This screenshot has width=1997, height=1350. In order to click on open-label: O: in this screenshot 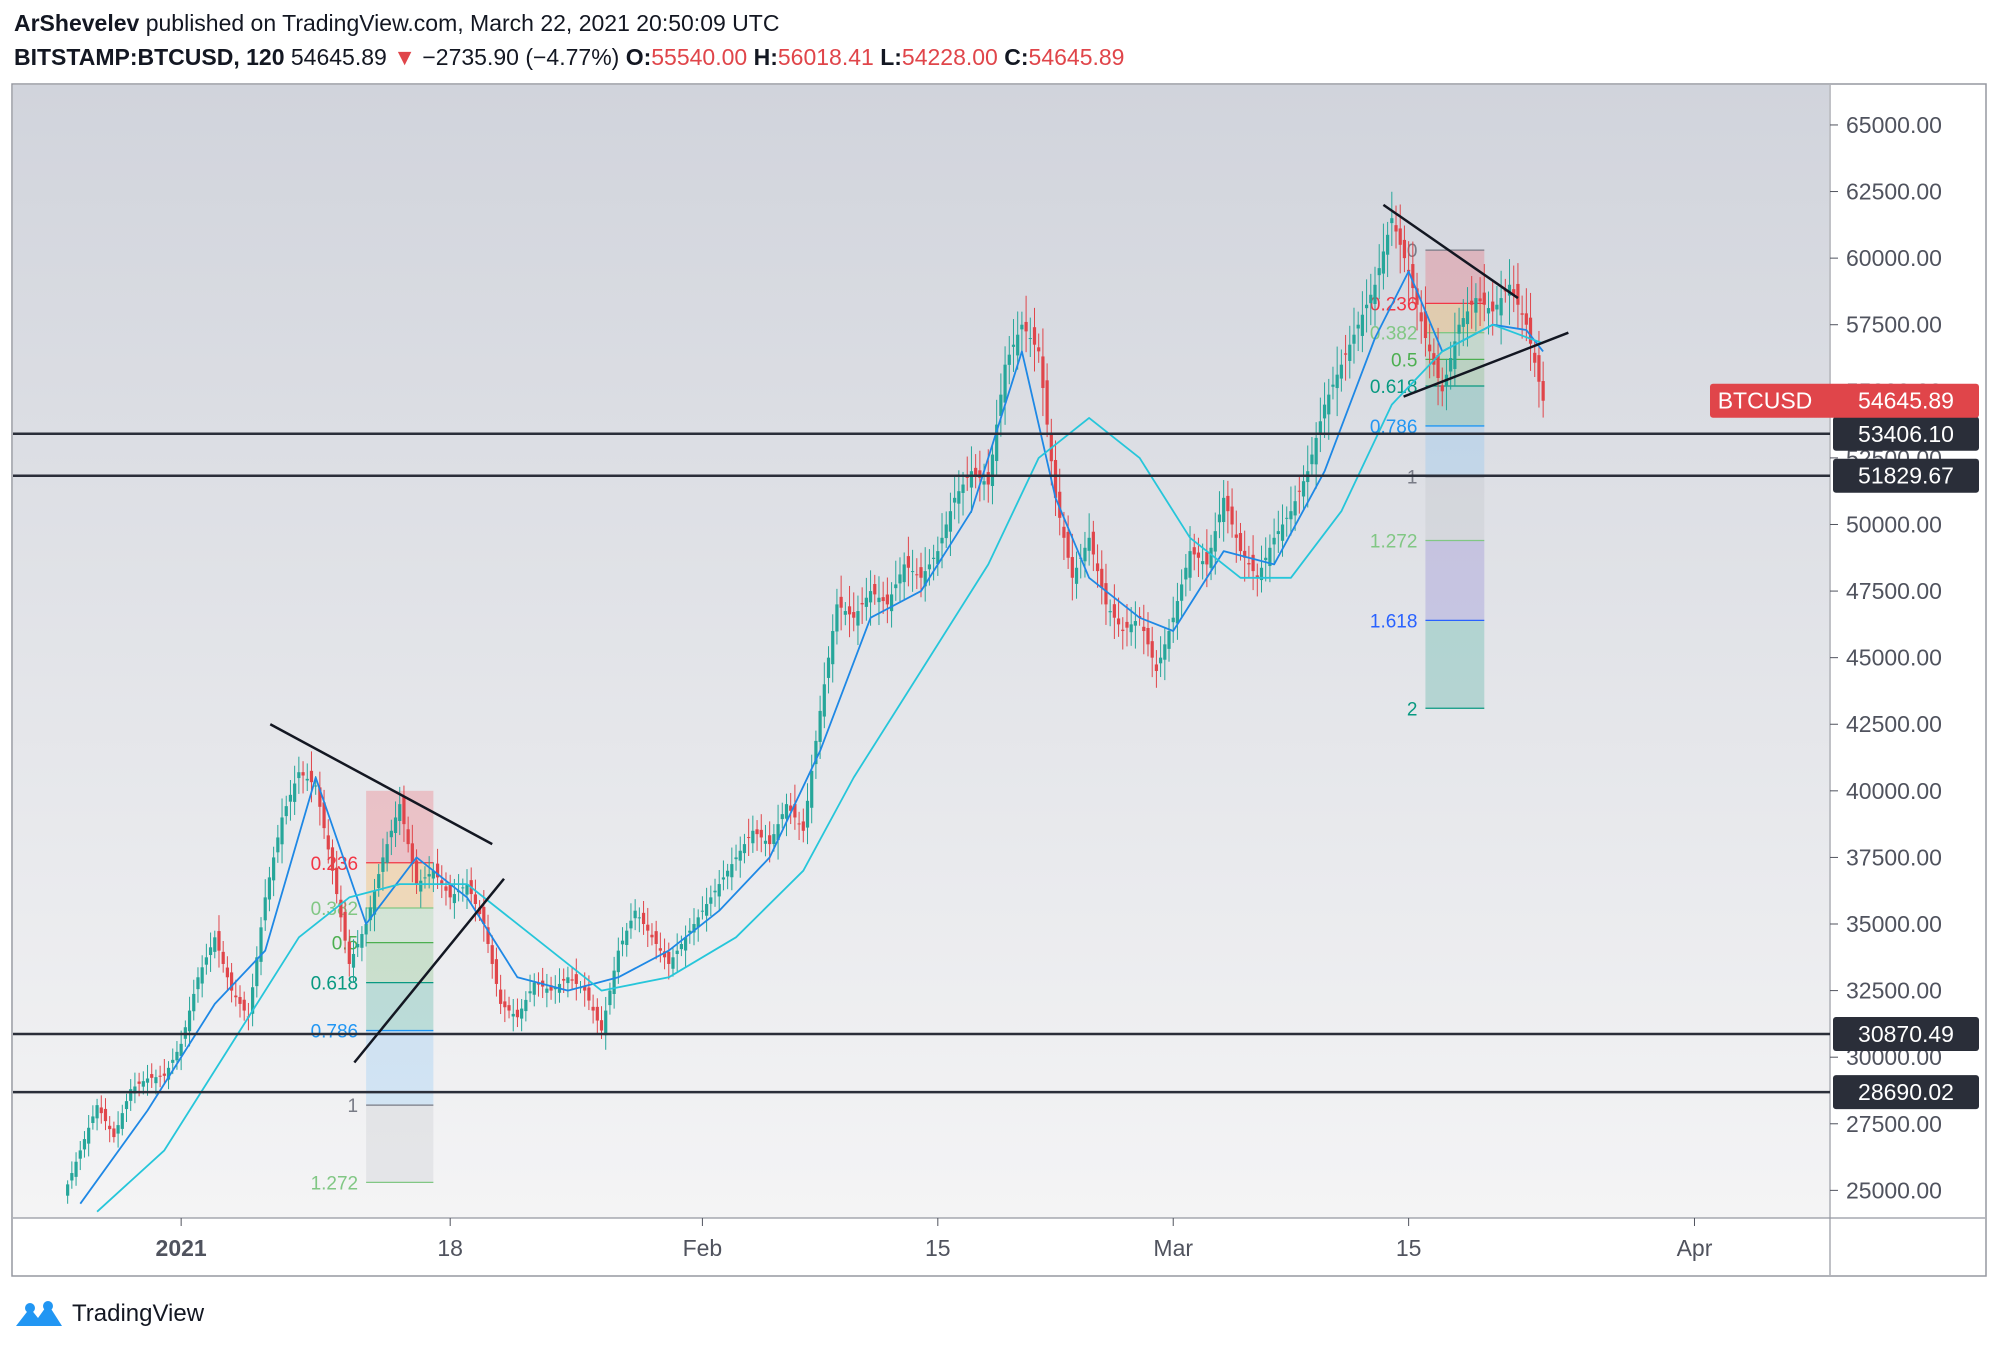, I will do `click(638, 57)`.